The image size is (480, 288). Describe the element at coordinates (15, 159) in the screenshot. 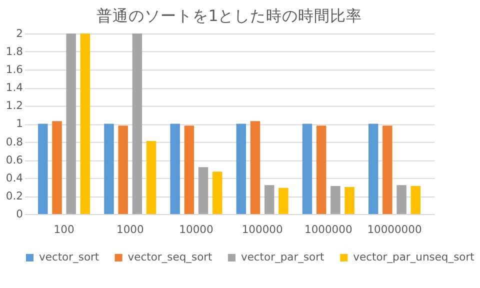

I see `y-tick-label: 0.6` at that location.